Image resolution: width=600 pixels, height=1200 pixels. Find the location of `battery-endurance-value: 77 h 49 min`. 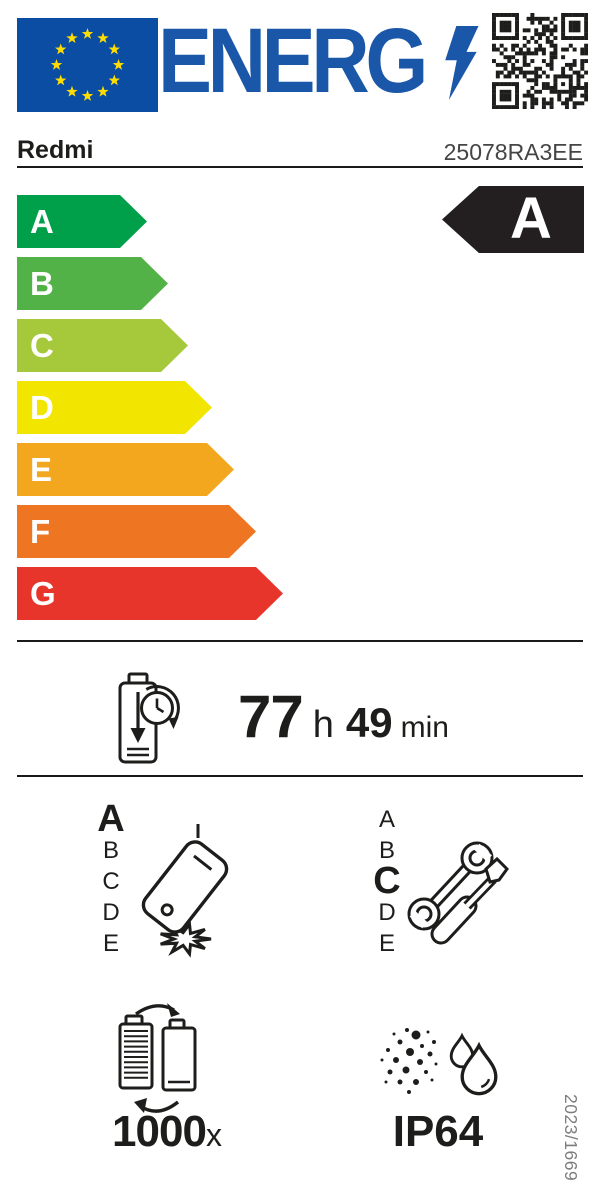

battery-endurance-value: 77 h 49 min is located at coordinates (343, 713).